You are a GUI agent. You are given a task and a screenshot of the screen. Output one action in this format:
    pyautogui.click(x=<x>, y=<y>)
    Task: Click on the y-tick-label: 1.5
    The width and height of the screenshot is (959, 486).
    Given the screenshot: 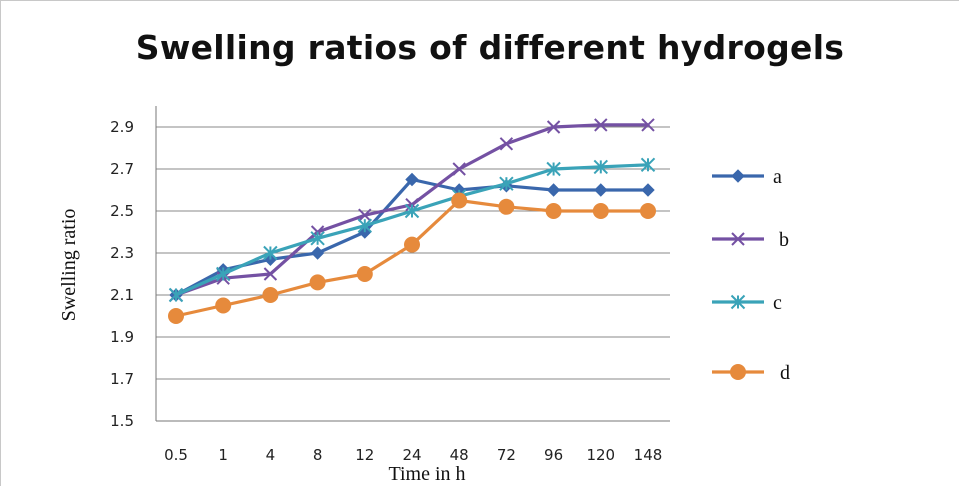 What is the action you would take?
    pyautogui.click(x=122, y=421)
    